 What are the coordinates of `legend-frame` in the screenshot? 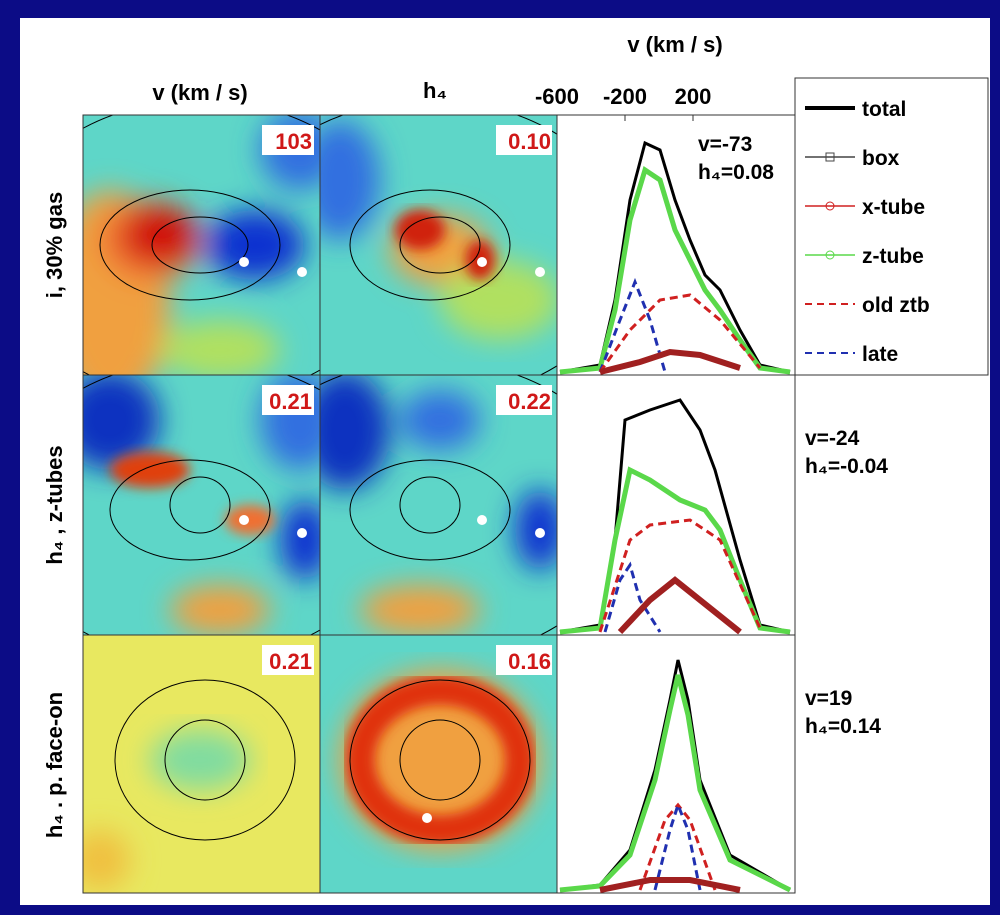 It's located at (891, 226).